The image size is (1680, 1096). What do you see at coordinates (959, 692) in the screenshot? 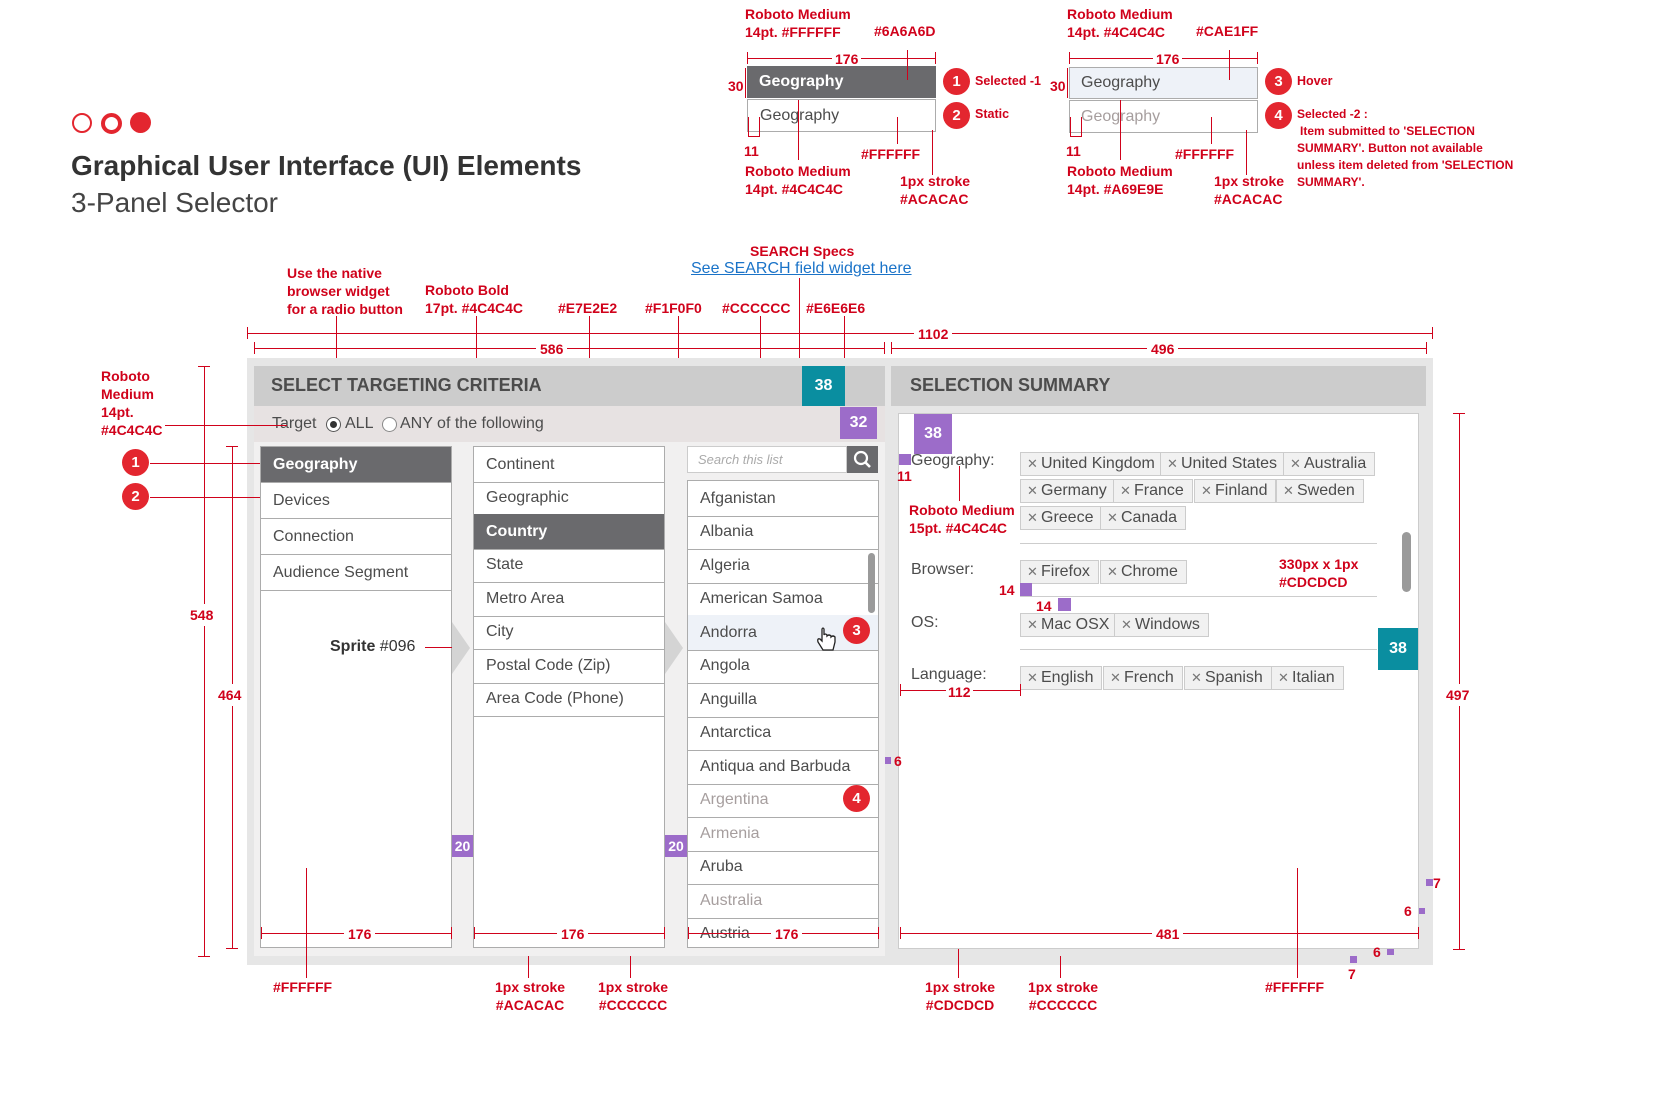
I see `dim-112: 112` at bounding box center [959, 692].